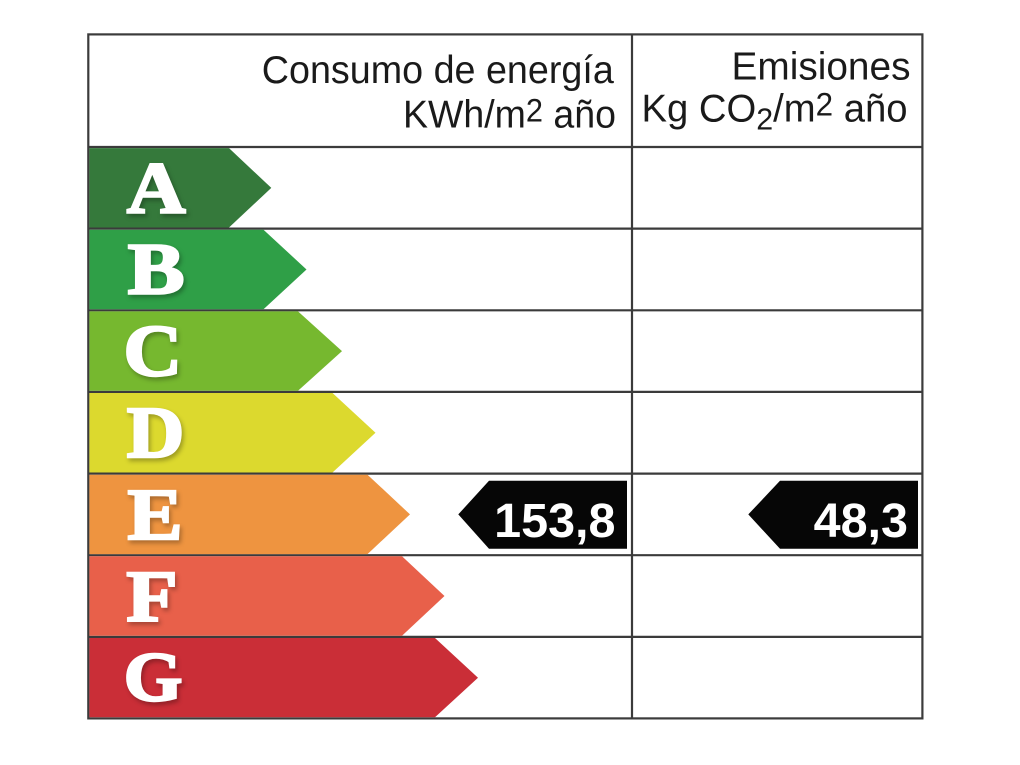 This screenshot has width=1020, height=765. I want to click on svg-text: A, so click(156, 188).